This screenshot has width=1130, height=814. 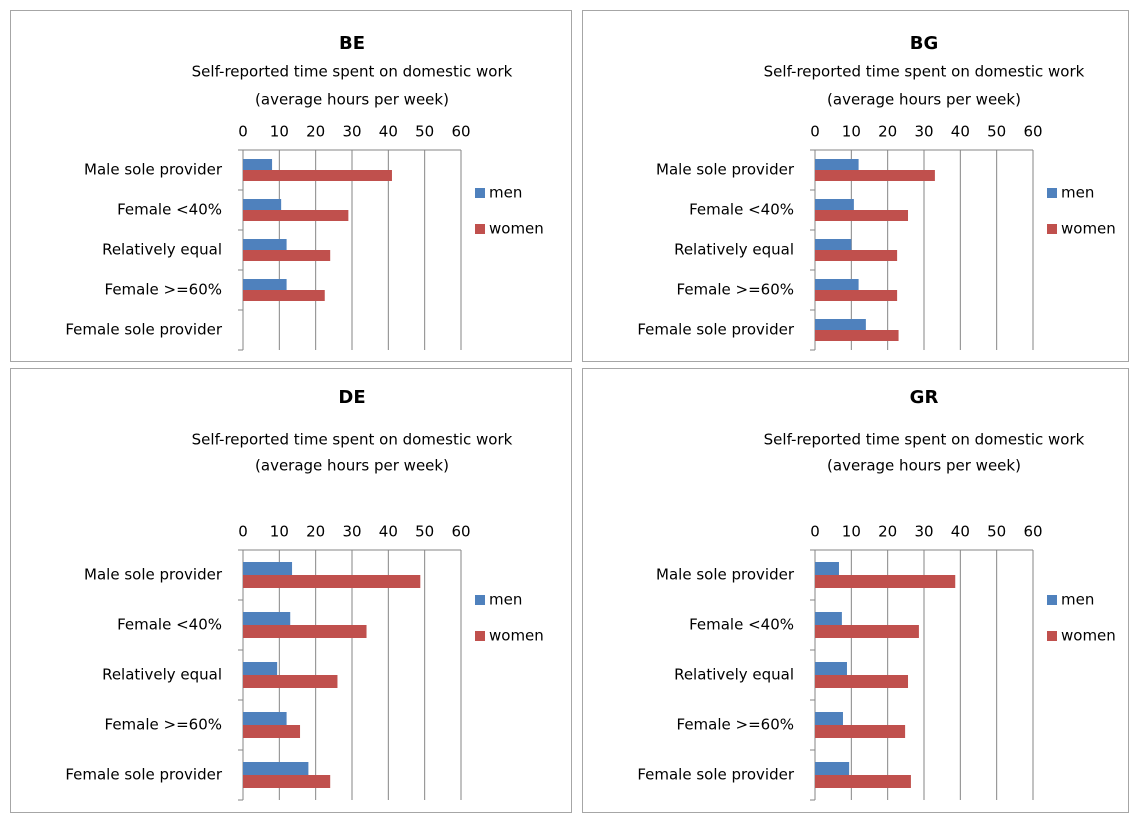 What do you see at coordinates (924, 397) in the screenshot?
I see `chart-title: GR` at bounding box center [924, 397].